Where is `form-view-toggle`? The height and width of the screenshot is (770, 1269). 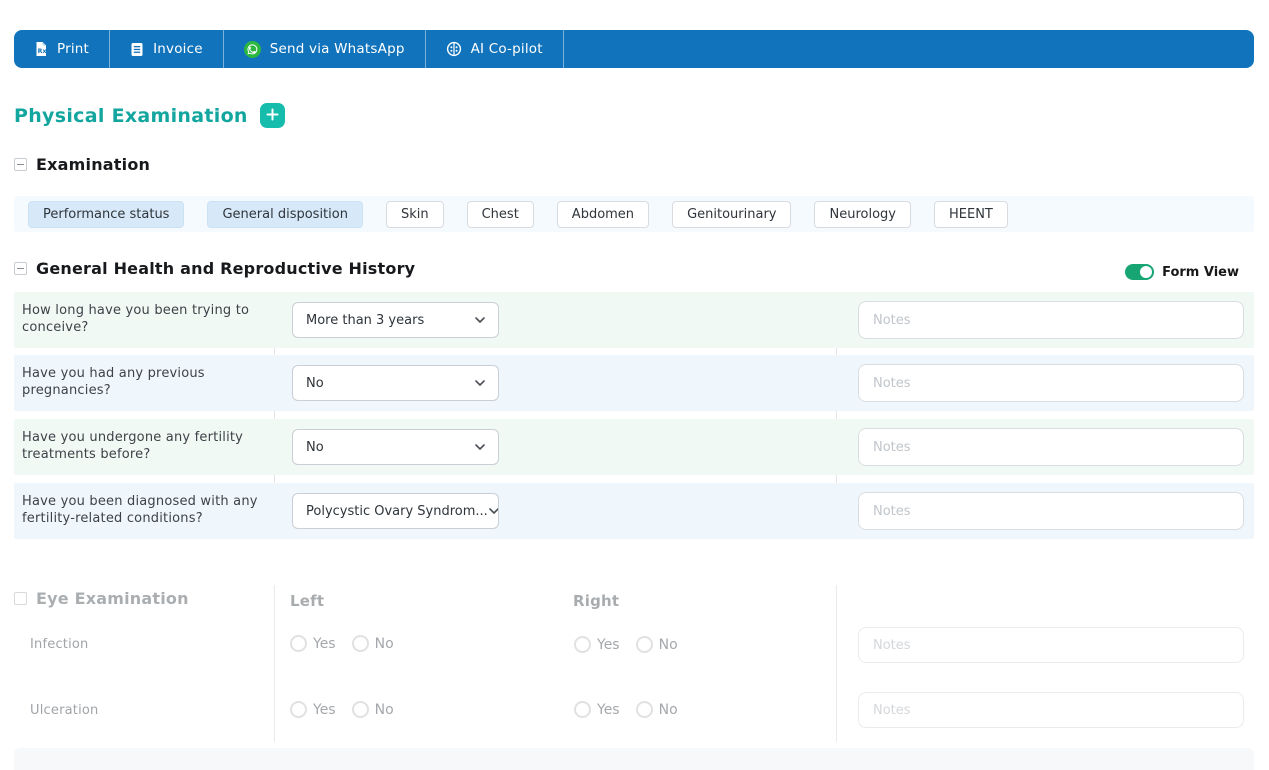
form-view-toggle is located at coordinates (1140, 272).